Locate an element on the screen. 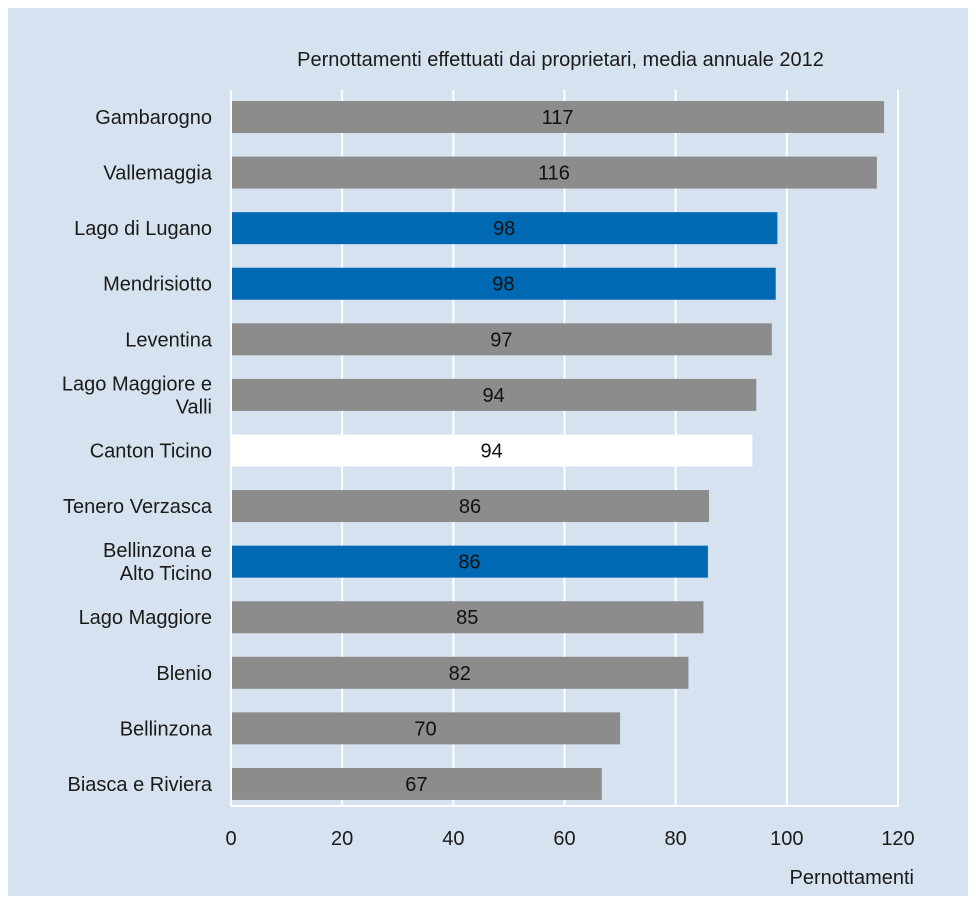  value-label-7: 86 is located at coordinates (470, 507).